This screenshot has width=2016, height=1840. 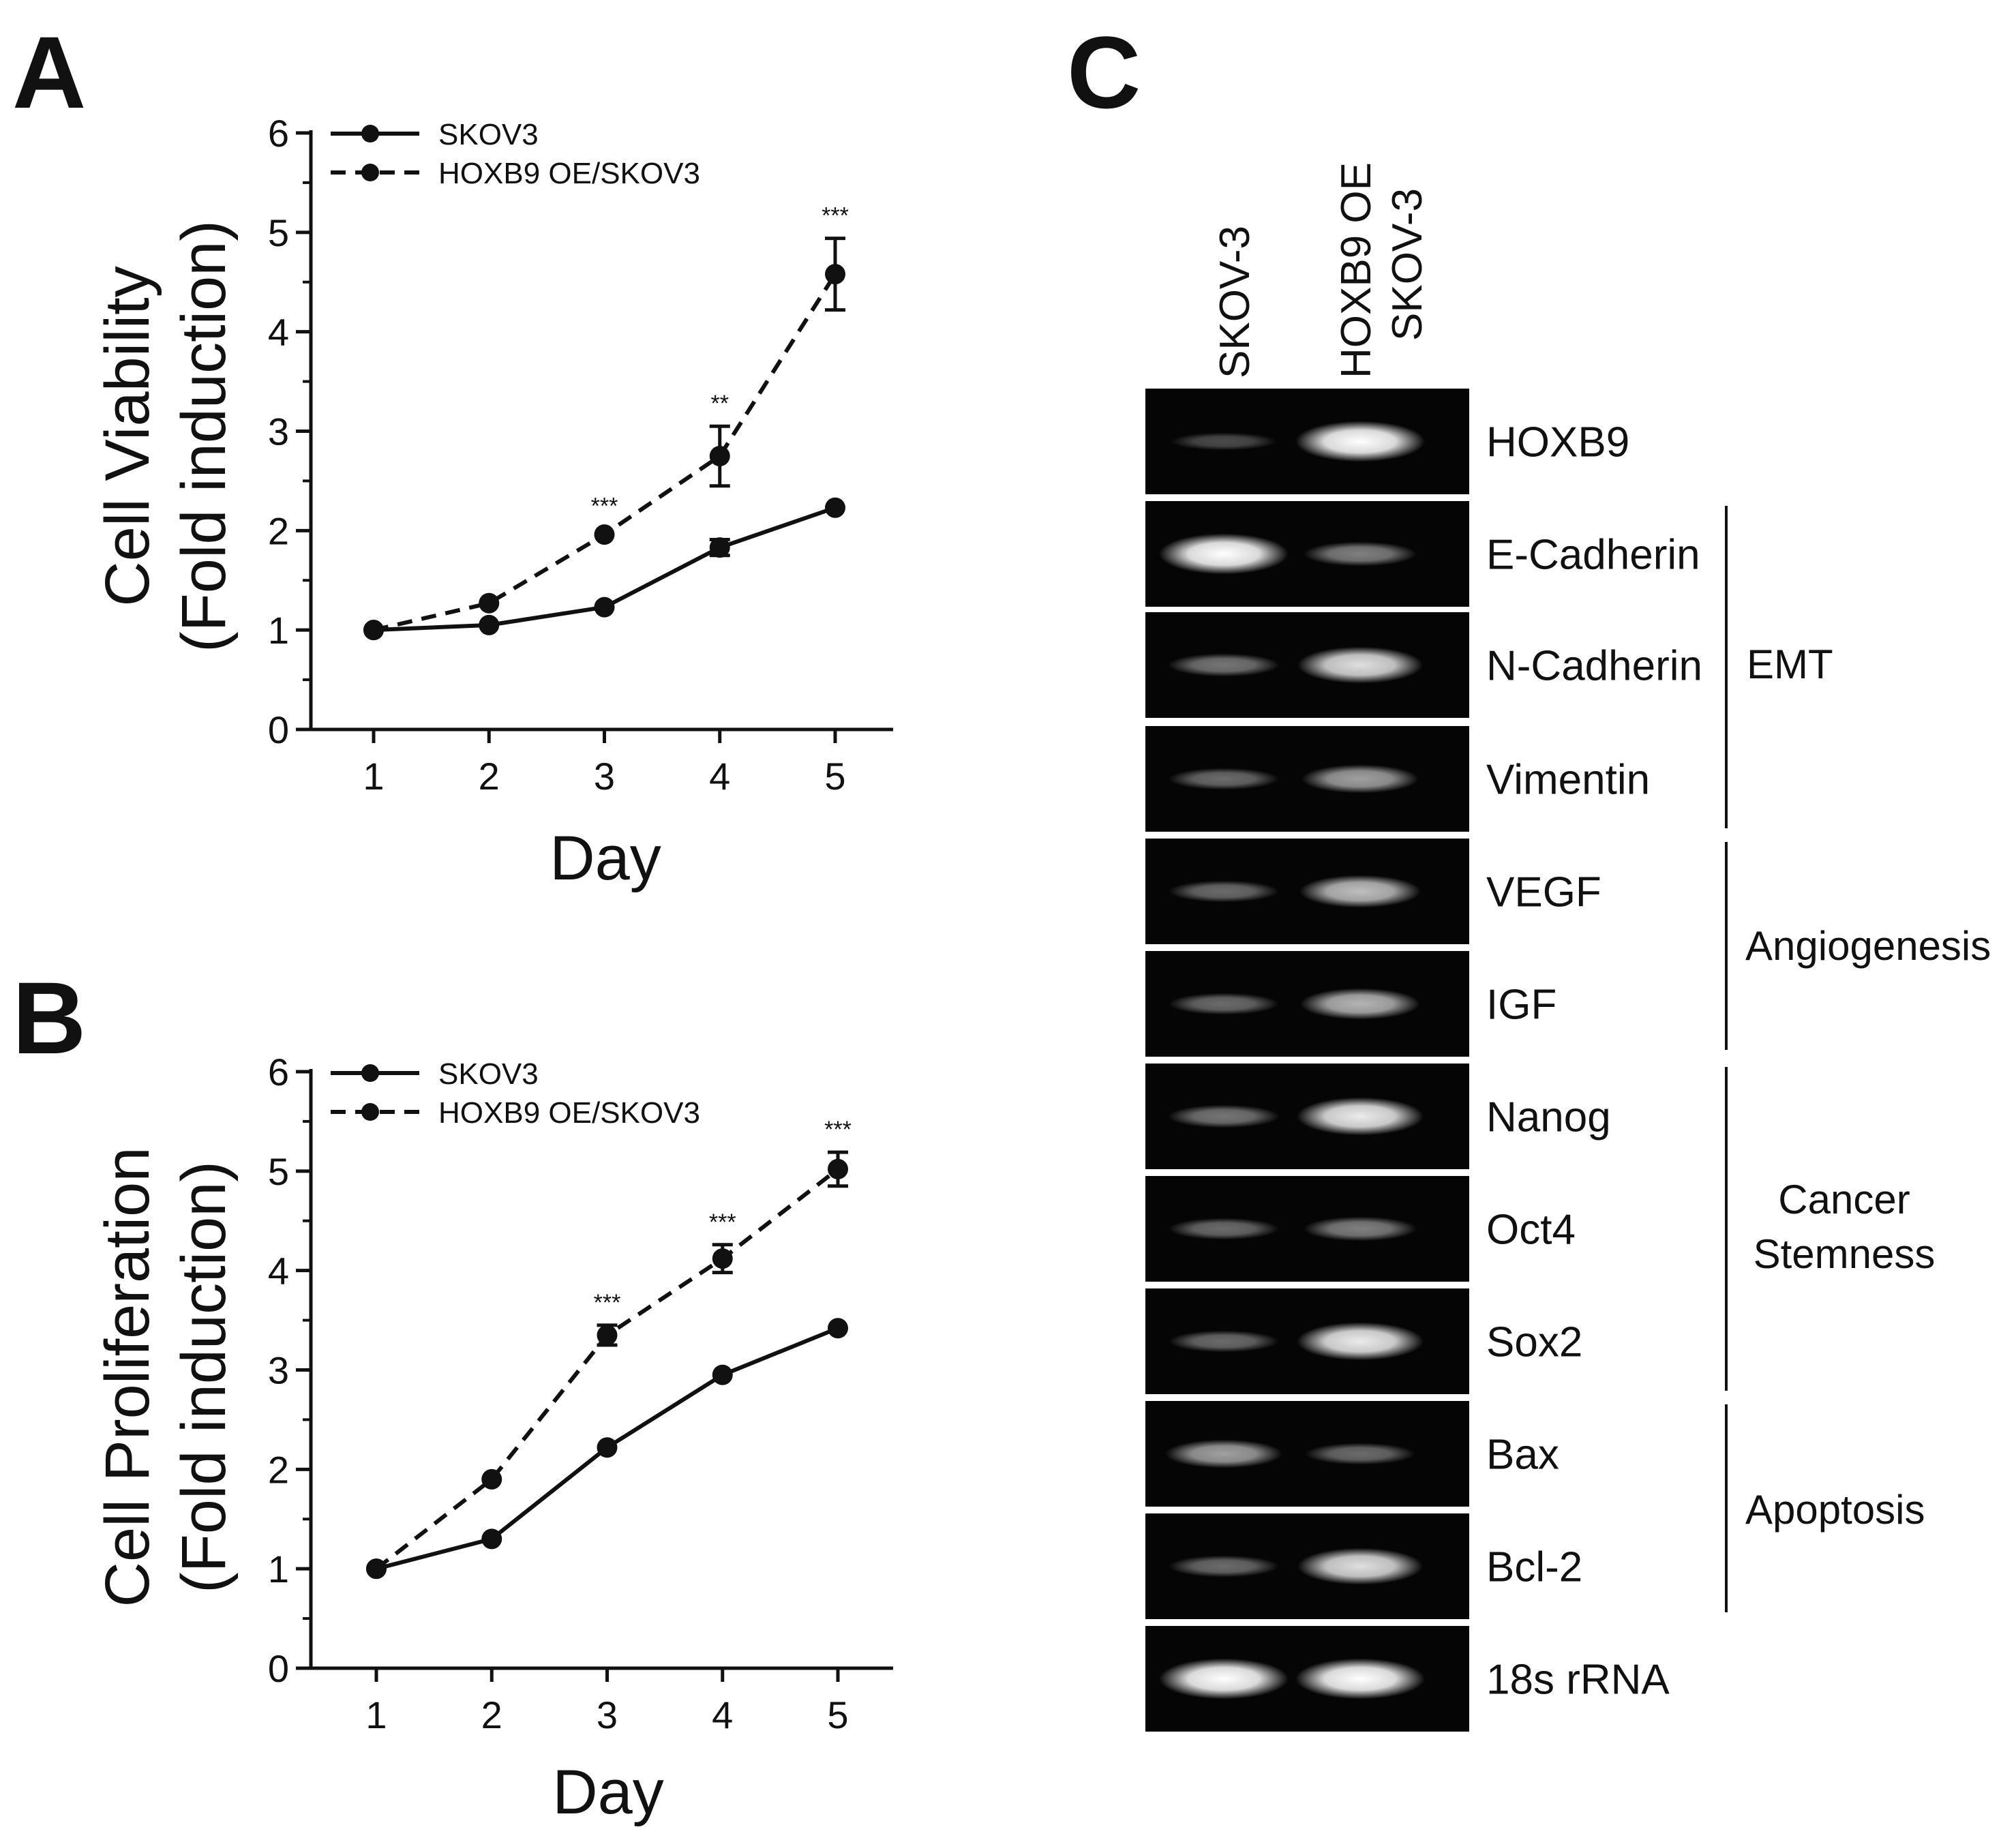 What do you see at coordinates (128, 436) in the screenshot?
I see `chart-a-ylabel-line1: Cell Viability` at bounding box center [128, 436].